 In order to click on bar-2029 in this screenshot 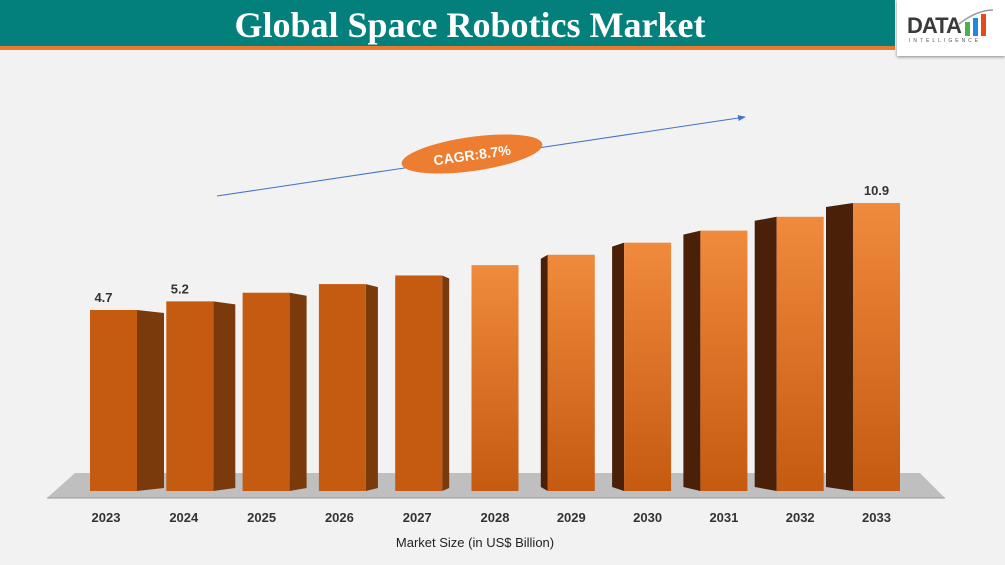, I will do `click(571, 372)`.